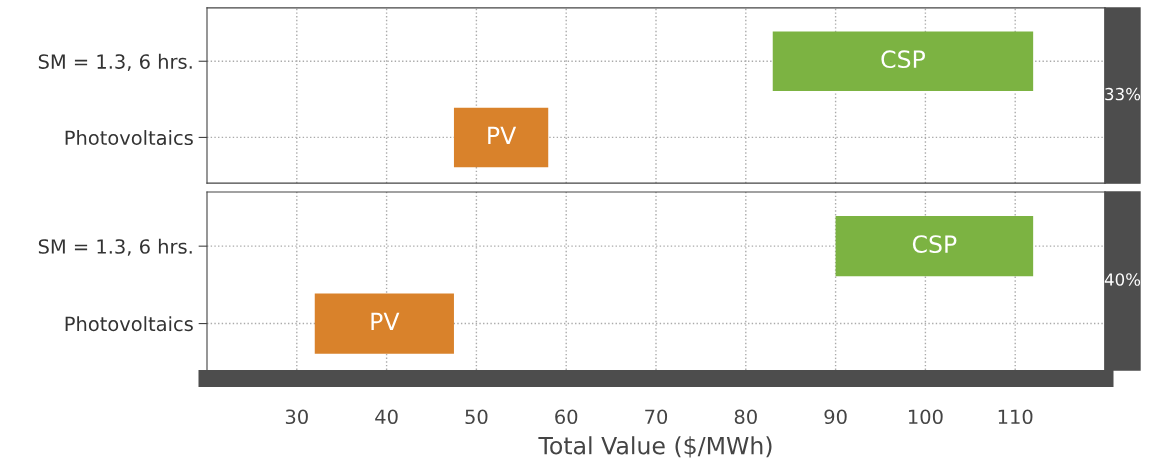  Describe the element at coordinates (745, 417) in the screenshot. I see `x-tick-label: 80` at that location.